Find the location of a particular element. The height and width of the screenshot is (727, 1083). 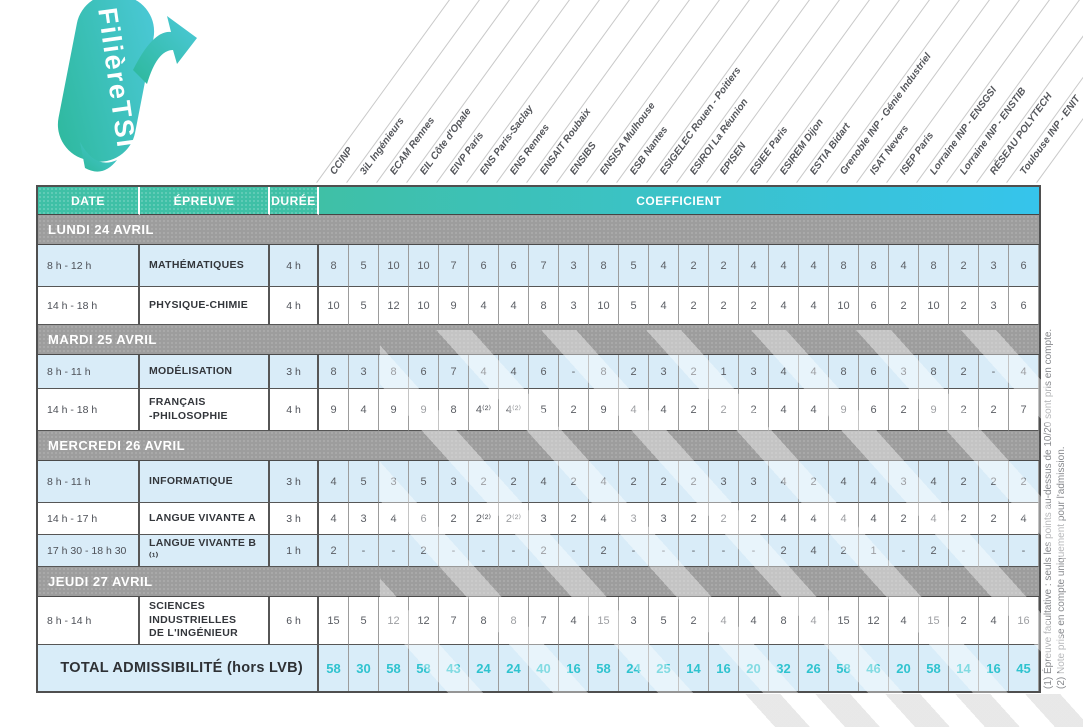

exam-name-cell: MATHÉMATIQUES is located at coordinates (205, 266).